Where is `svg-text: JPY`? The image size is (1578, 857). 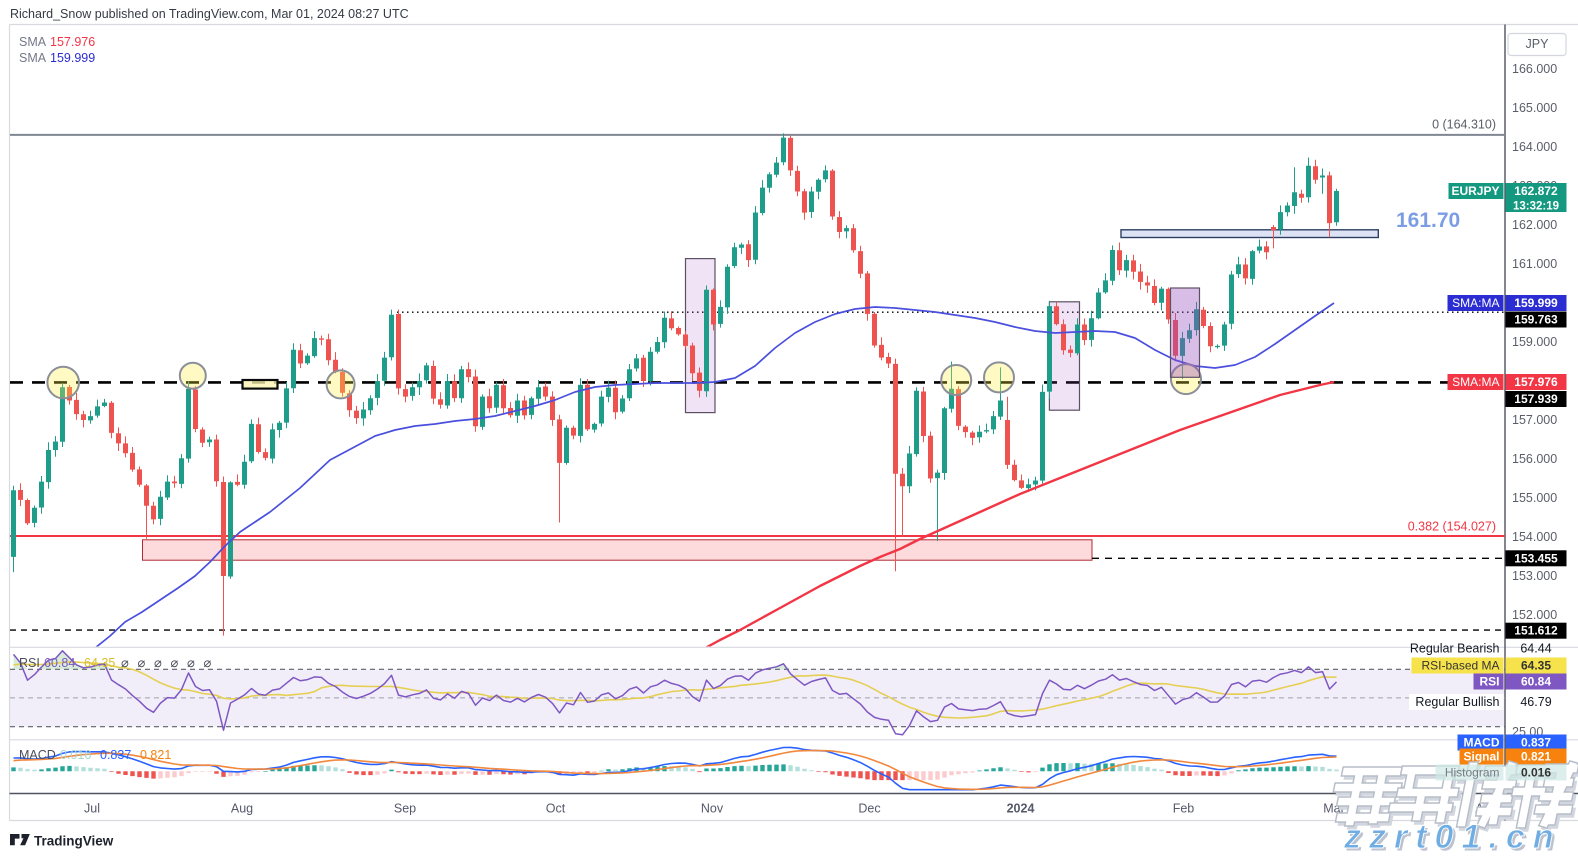 svg-text: JPY is located at coordinates (1538, 44).